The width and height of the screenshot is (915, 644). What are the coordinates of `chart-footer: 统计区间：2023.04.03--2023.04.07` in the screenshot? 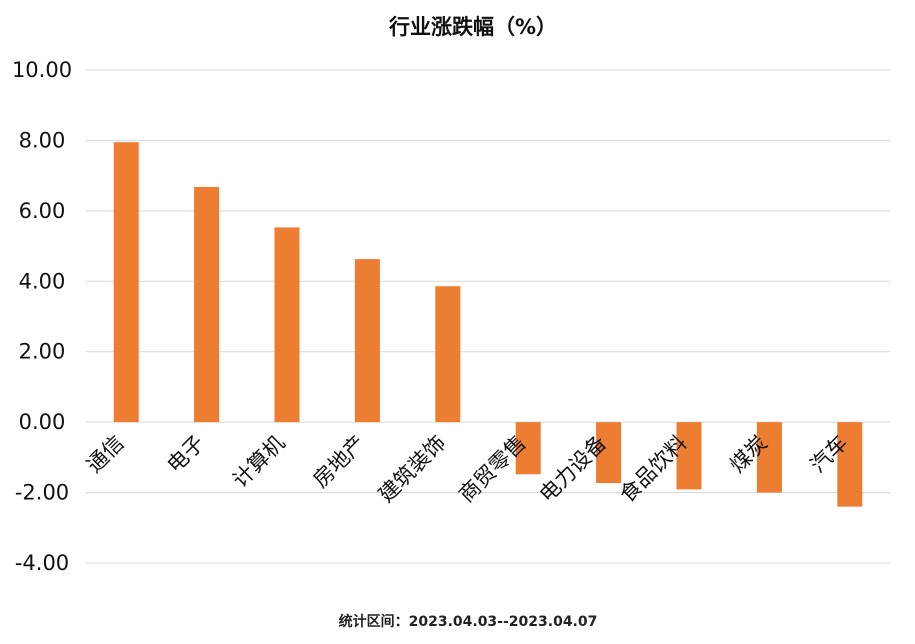 It's located at (468, 621).